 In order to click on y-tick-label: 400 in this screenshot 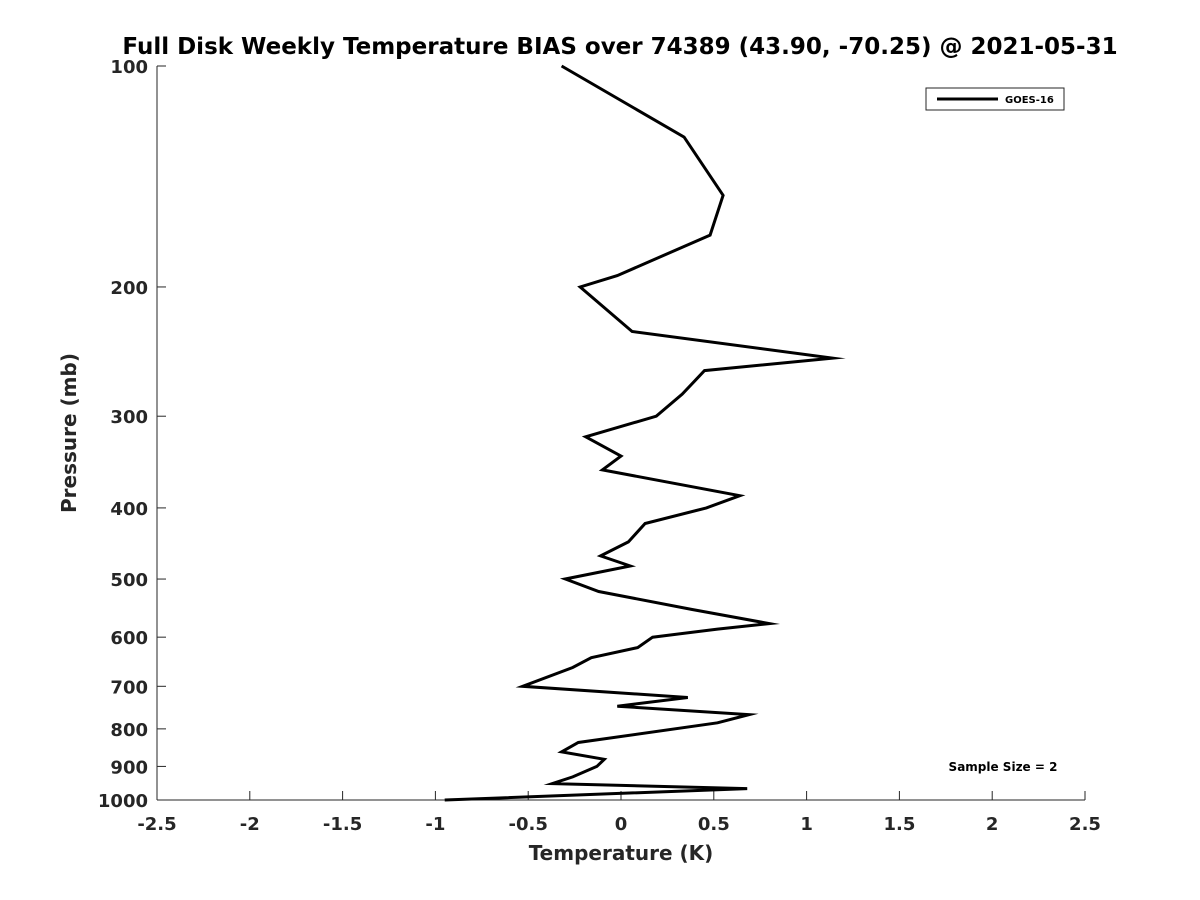, I will do `click(129, 509)`.